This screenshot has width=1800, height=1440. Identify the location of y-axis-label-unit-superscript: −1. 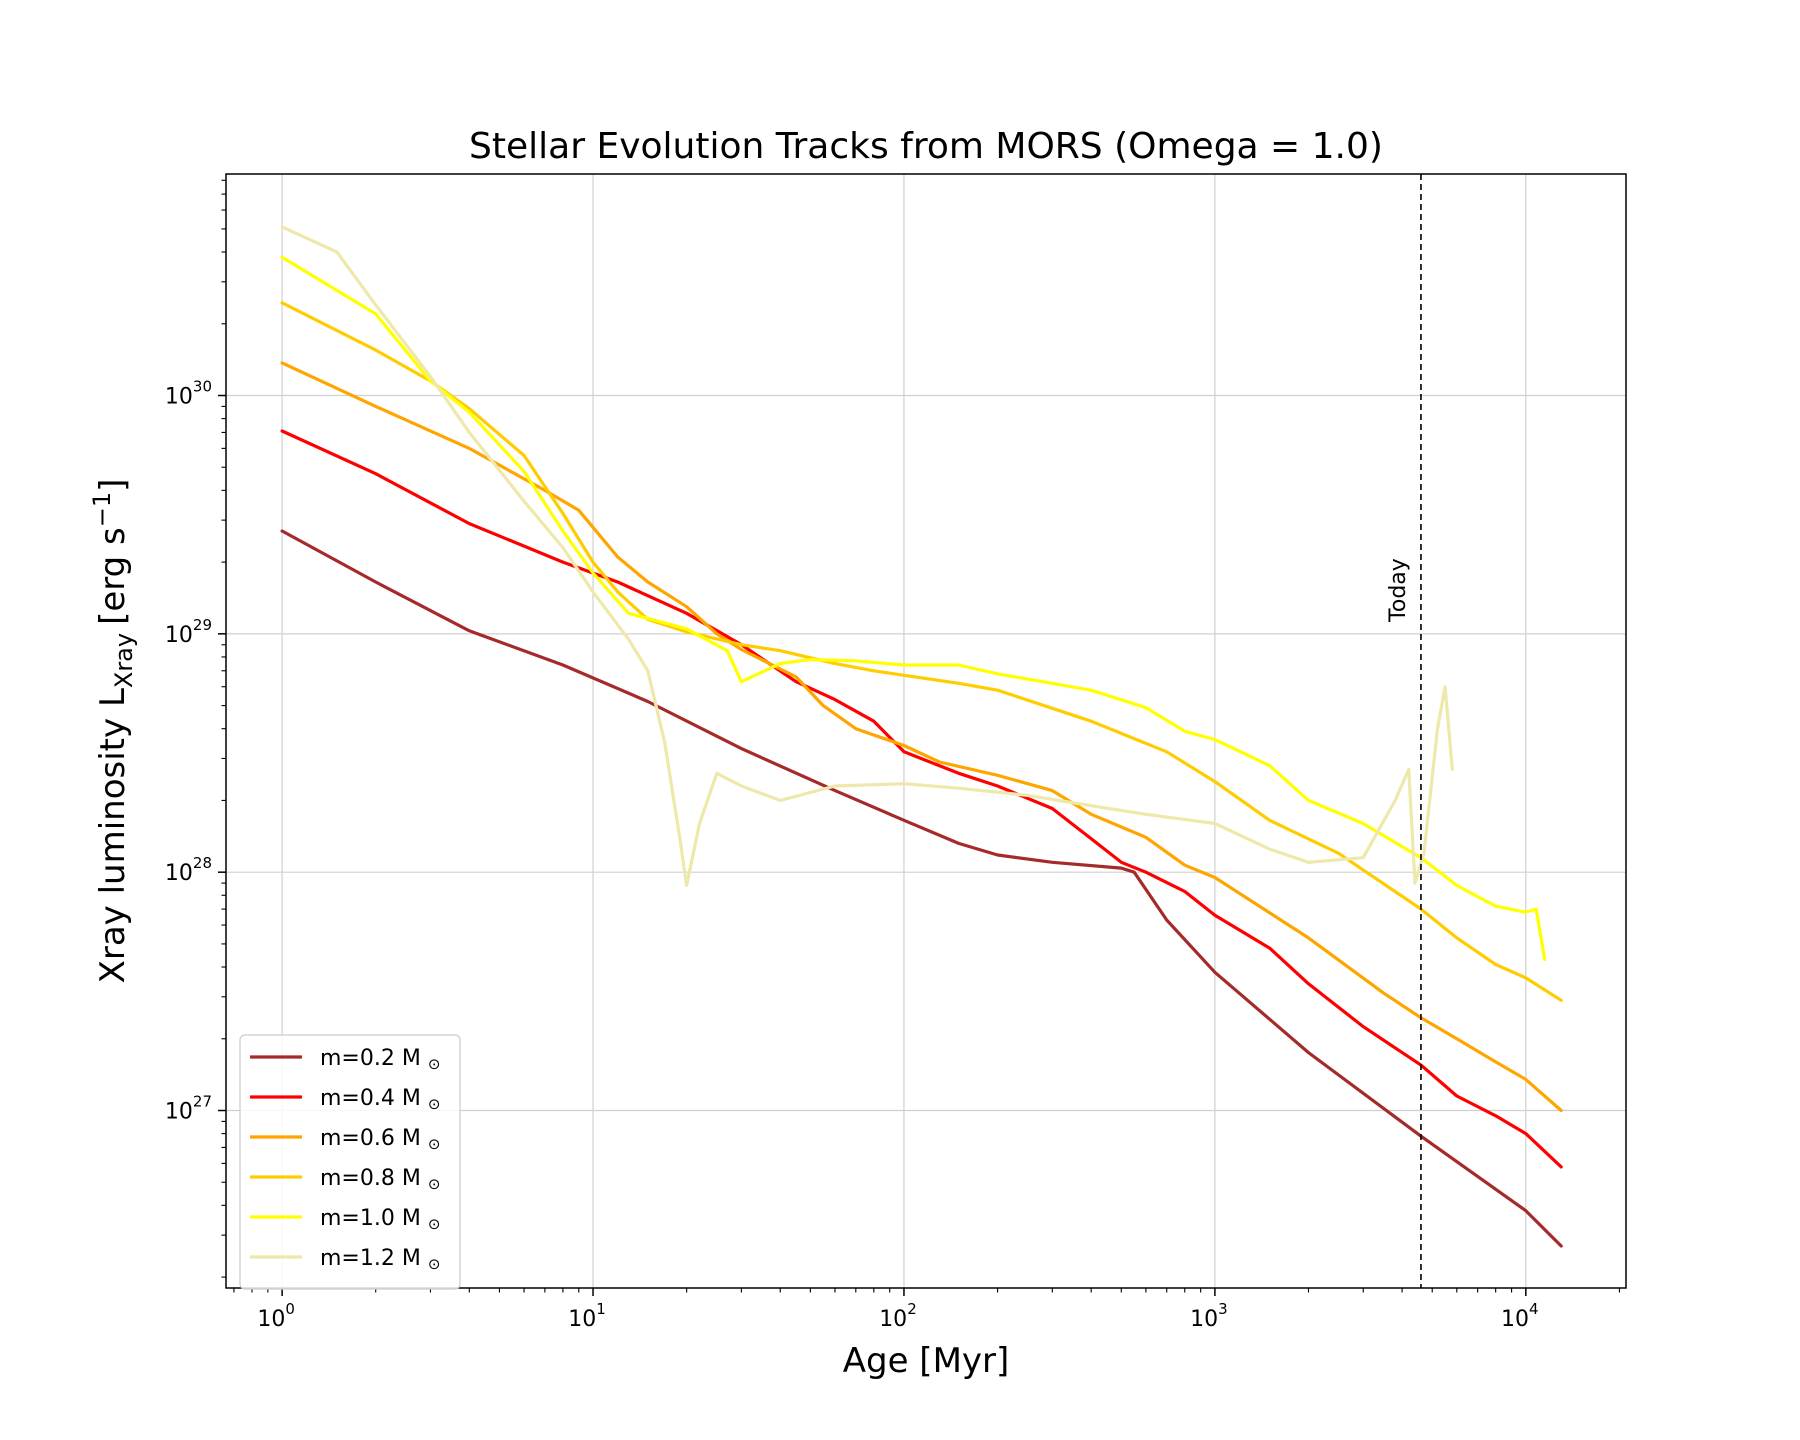
(102, 509).